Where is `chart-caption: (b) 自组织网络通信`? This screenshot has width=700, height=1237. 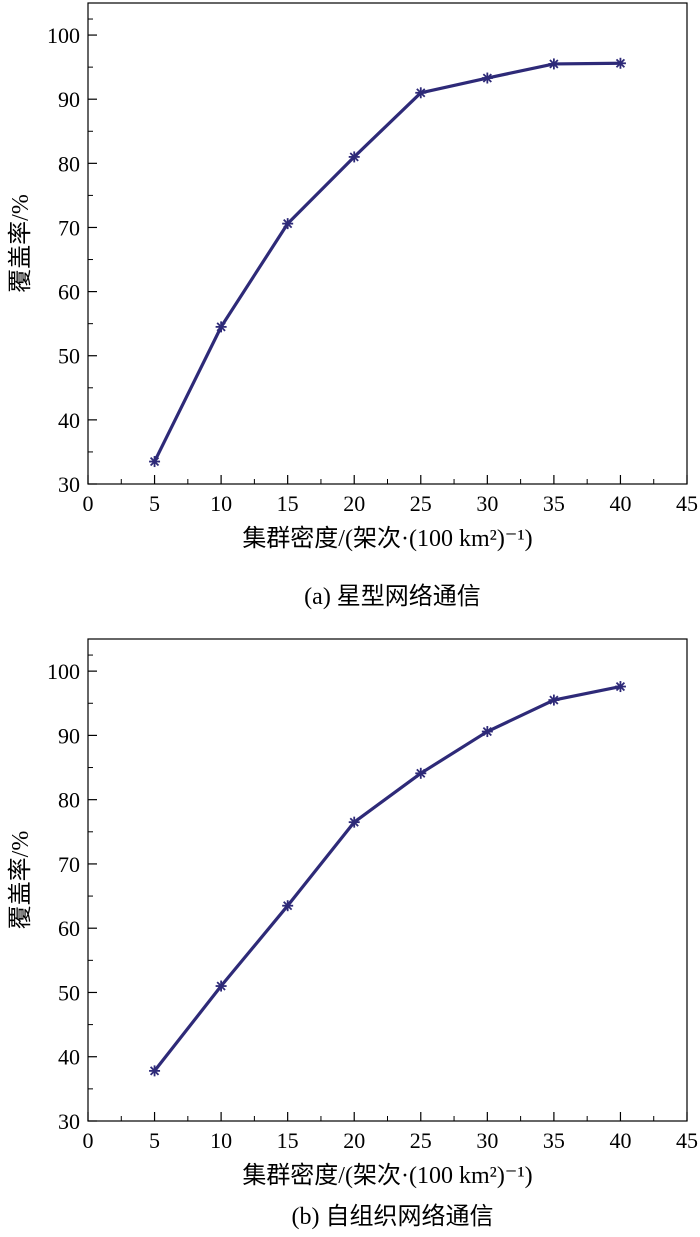 chart-caption: (b) 自组织网络通信 is located at coordinates (393, 1216).